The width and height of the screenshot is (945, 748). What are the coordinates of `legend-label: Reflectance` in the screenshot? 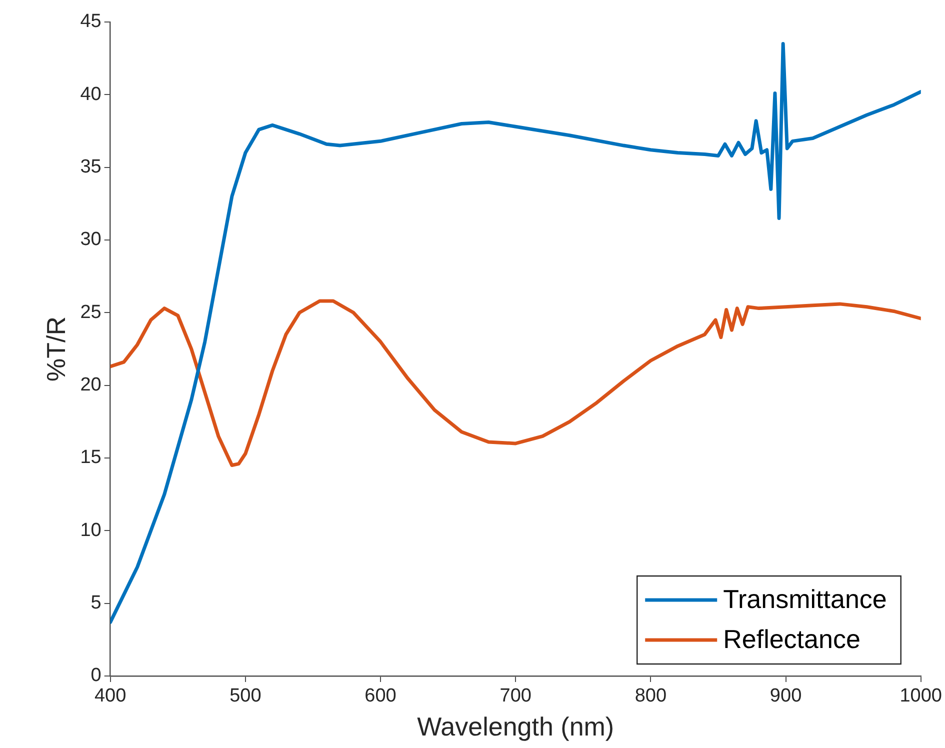 It's located at (791, 639).